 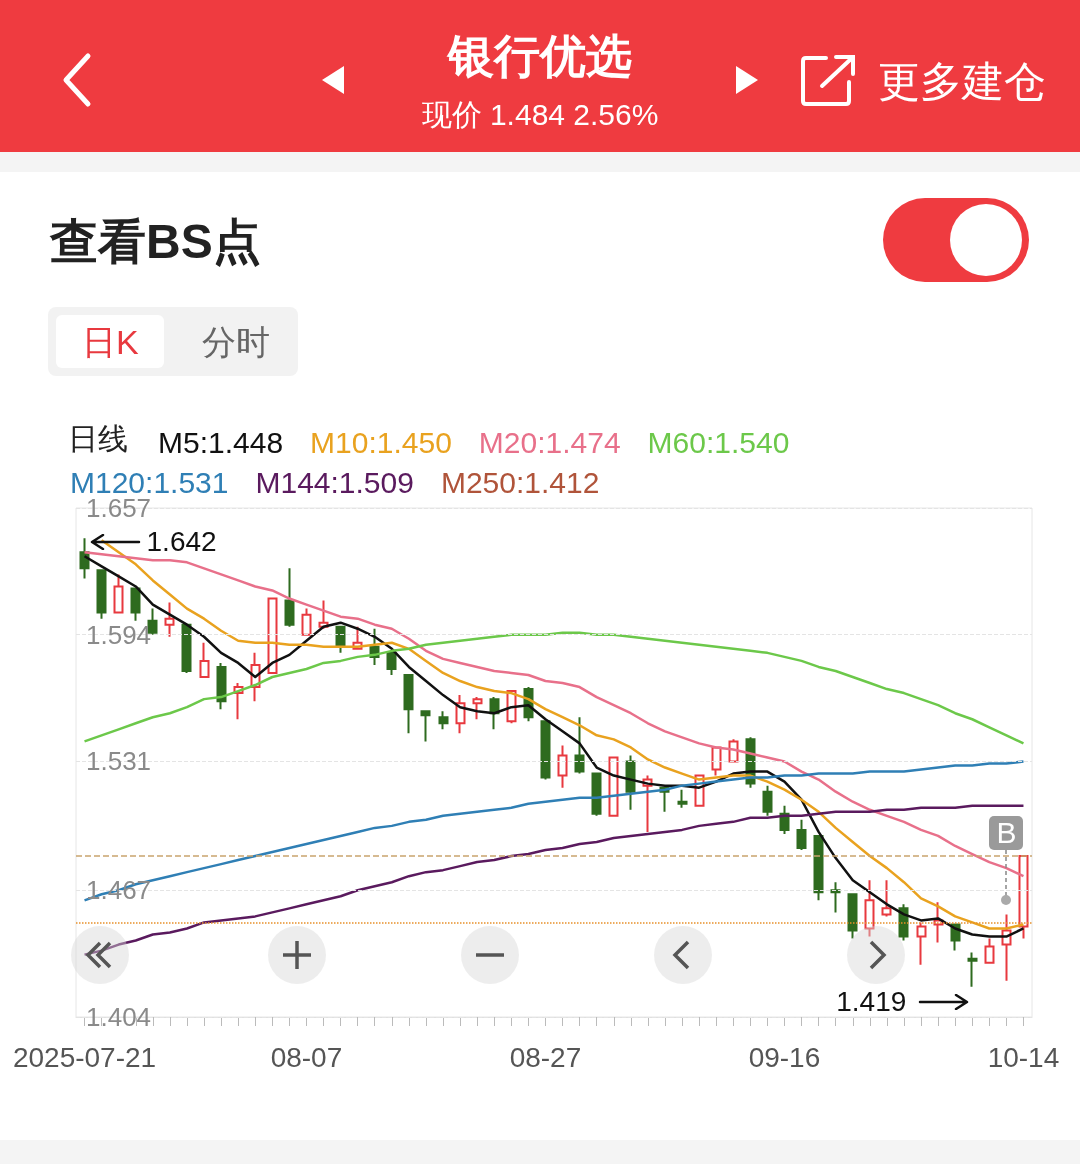 What do you see at coordinates (306, 1057) in the screenshot?
I see `x-tick-label: 08-07` at bounding box center [306, 1057].